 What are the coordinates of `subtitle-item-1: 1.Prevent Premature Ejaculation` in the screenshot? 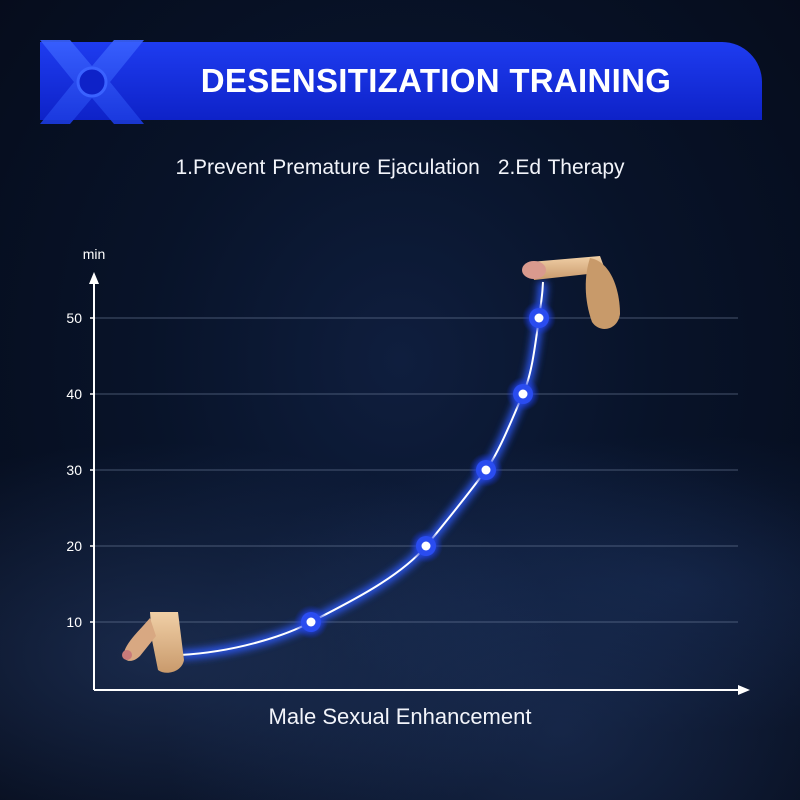 It's located at (327, 167).